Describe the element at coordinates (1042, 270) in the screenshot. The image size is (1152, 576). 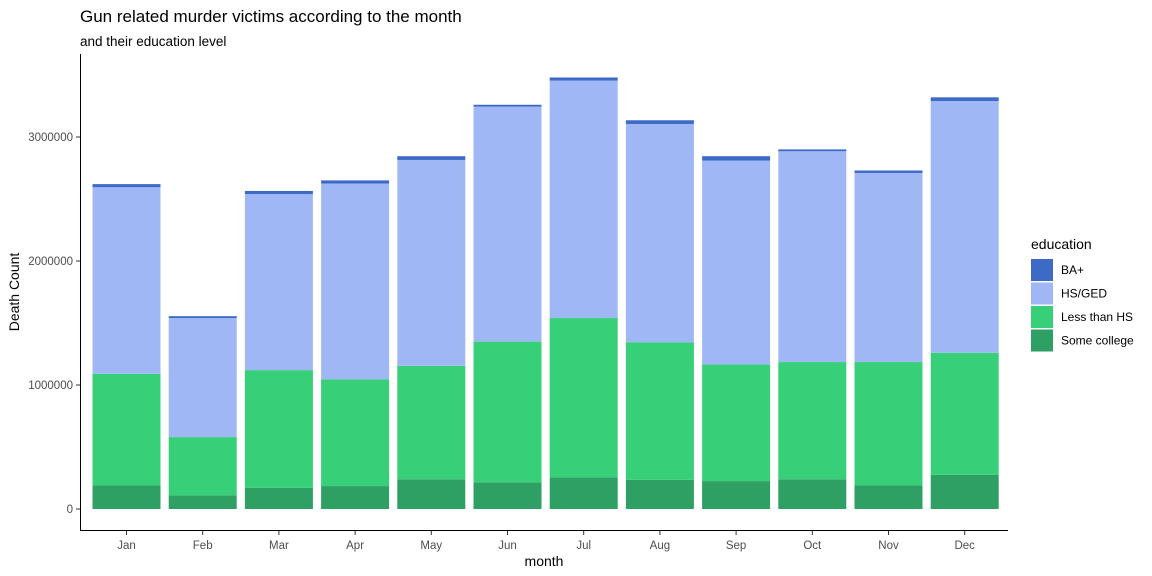
I see `legend-key-ba-` at that location.